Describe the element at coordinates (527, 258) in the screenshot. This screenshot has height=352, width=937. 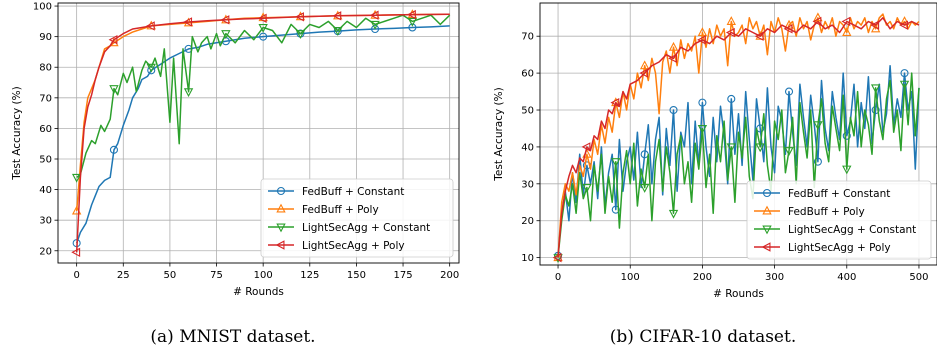
I see `y-tick-label: 10` at that location.